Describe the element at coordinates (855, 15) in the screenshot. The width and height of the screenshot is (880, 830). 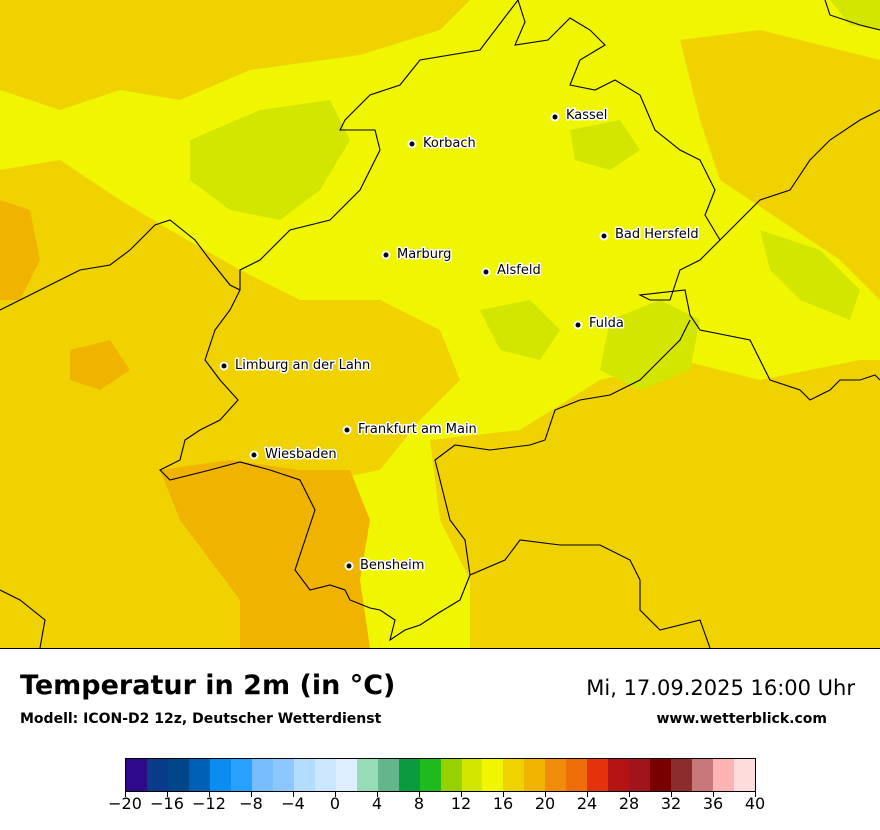
I see `field-cool-northeast` at that location.